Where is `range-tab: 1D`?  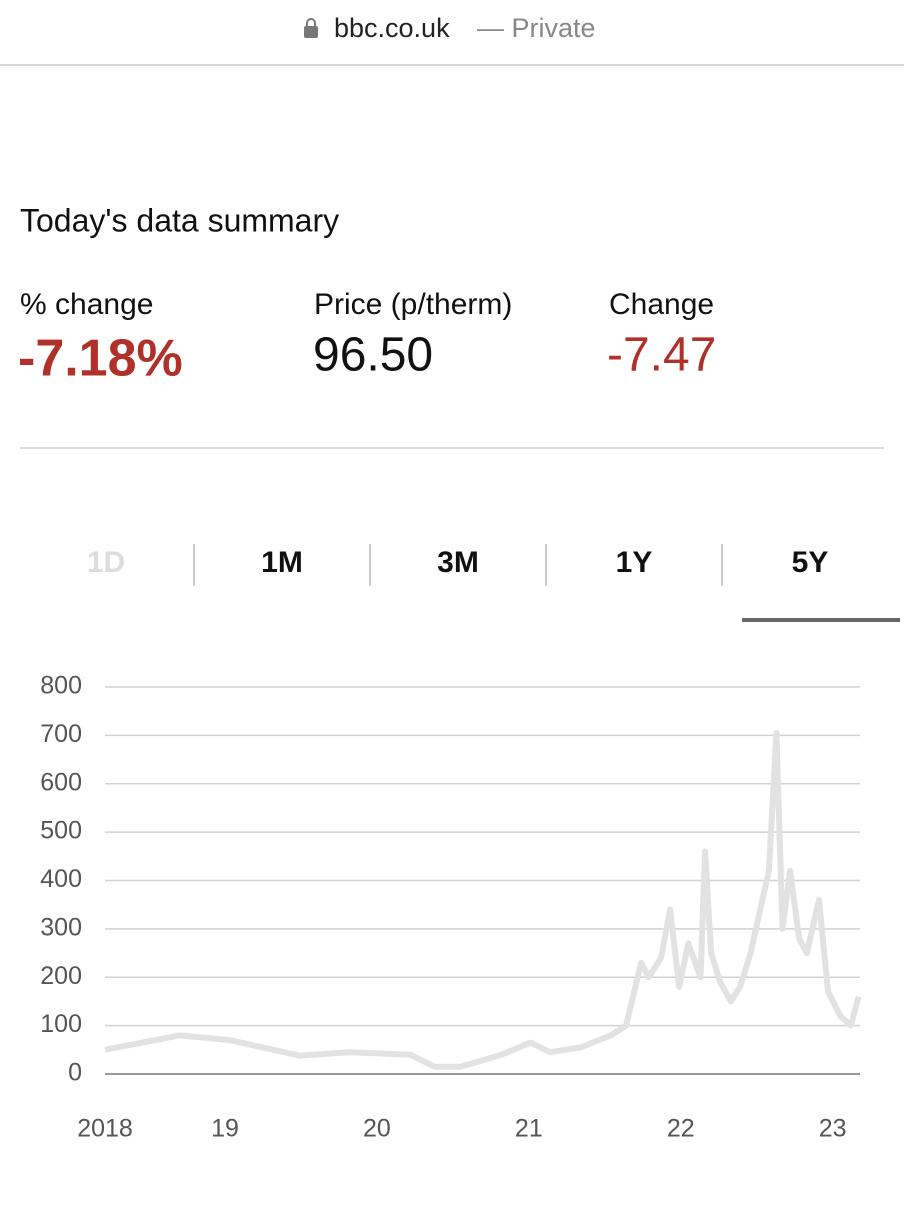
range-tab: 1D is located at coordinates (106, 562).